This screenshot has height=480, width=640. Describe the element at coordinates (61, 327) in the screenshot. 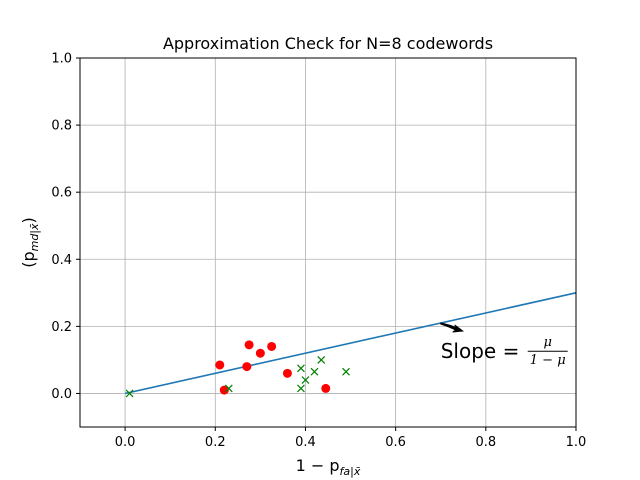

I see `y-tick-label: 0.2` at that location.